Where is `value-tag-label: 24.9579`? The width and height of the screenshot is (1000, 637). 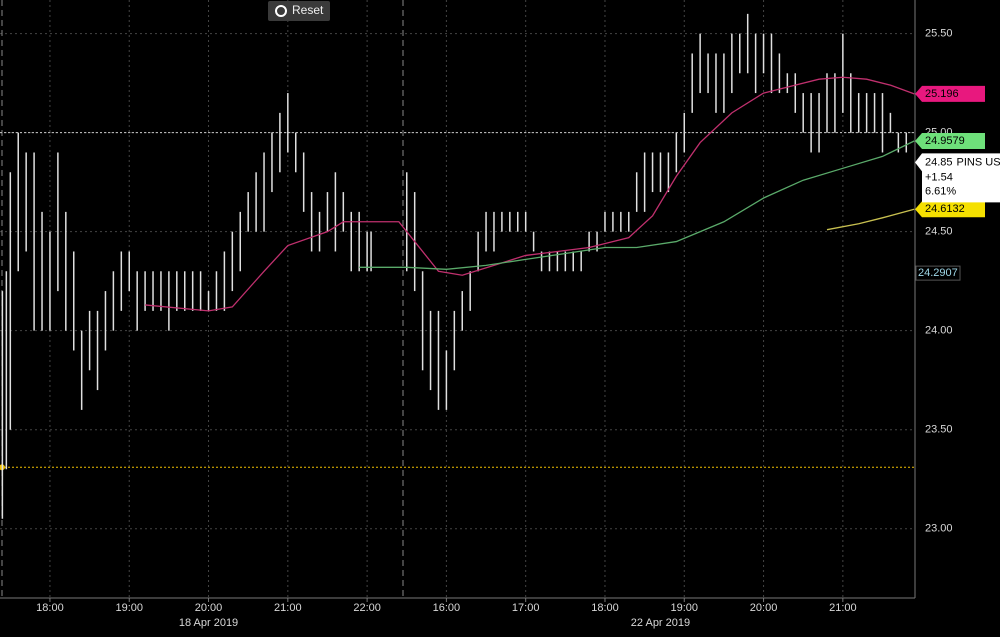
value-tag-label: 24.9579 is located at coordinates (945, 141).